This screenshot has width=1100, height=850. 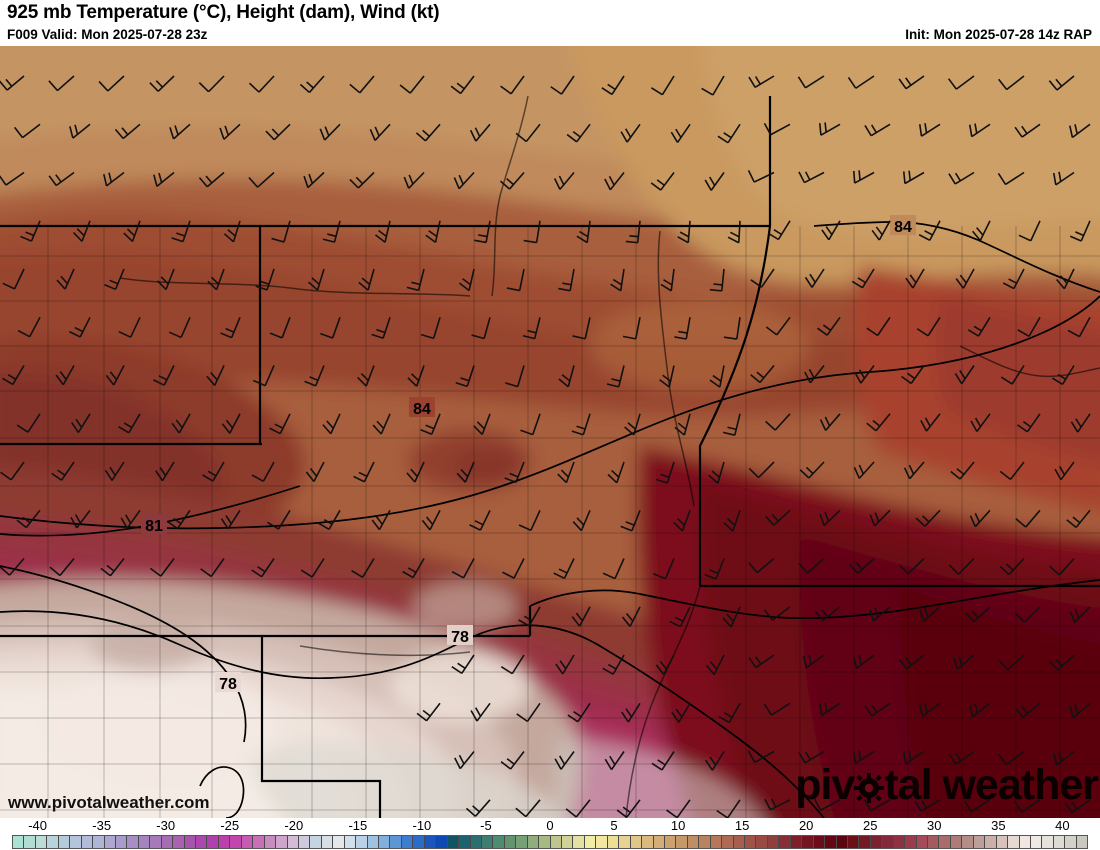 I want to click on contour-78b, so click(x=814, y=599).